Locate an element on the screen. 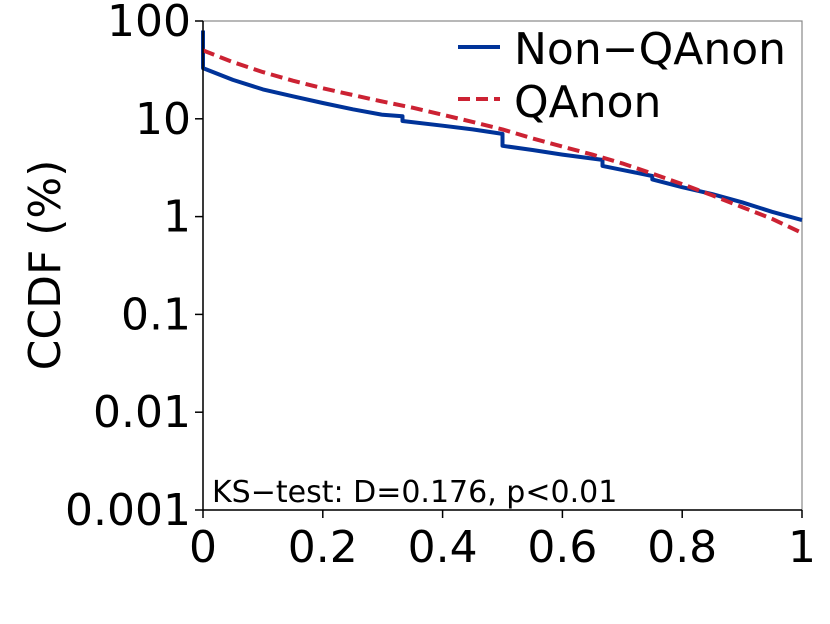 The width and height of the screenshot is (830, 624). legend-label-non-qanon: Non−QAnon is located at coordinates (650, 49).